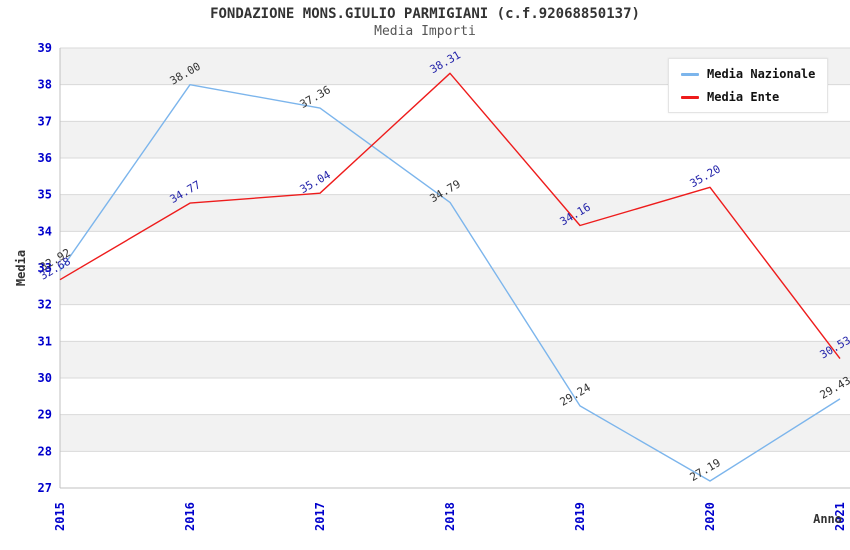 The image size is (850, 550). Describe the element at coordinates (45, 305) in the screenshot. I see `y-tick-label: 32` at that location.